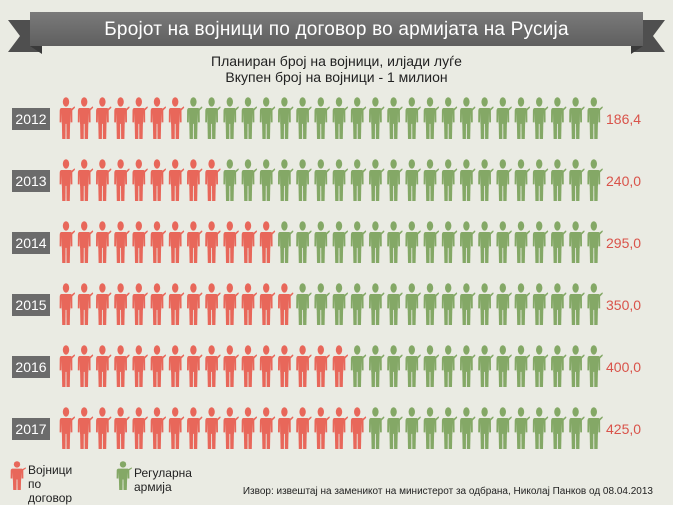 This screenshot has width=673, height=505. I want to click on year-label-2012: 2012, so click(30, 119).